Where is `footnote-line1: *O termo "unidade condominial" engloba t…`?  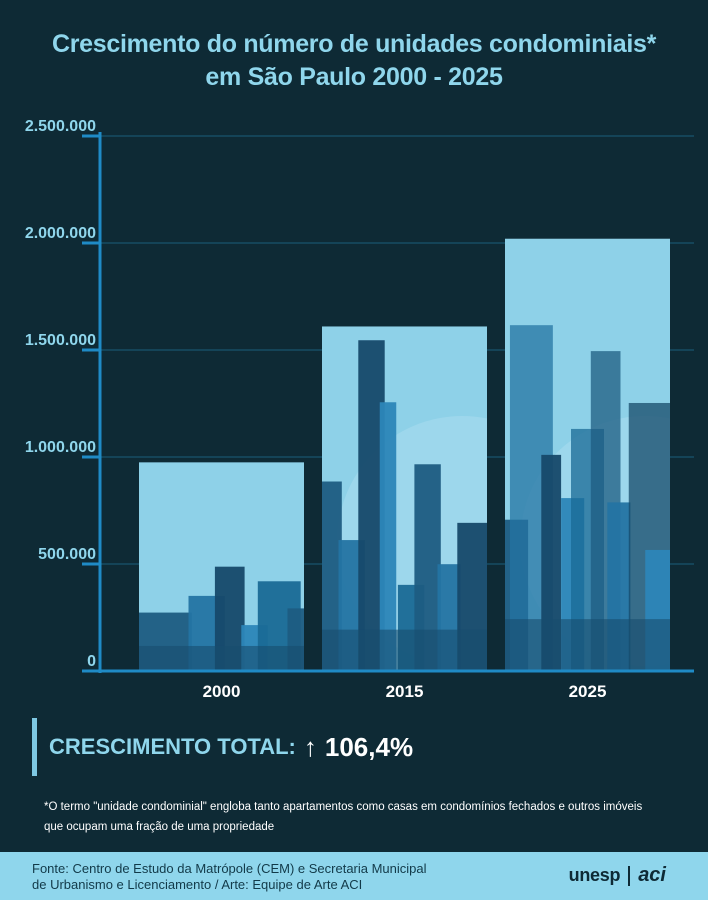 footnote-line1: *O termo "unidade condominial" engloba t… is located at coordinates (343, 807).